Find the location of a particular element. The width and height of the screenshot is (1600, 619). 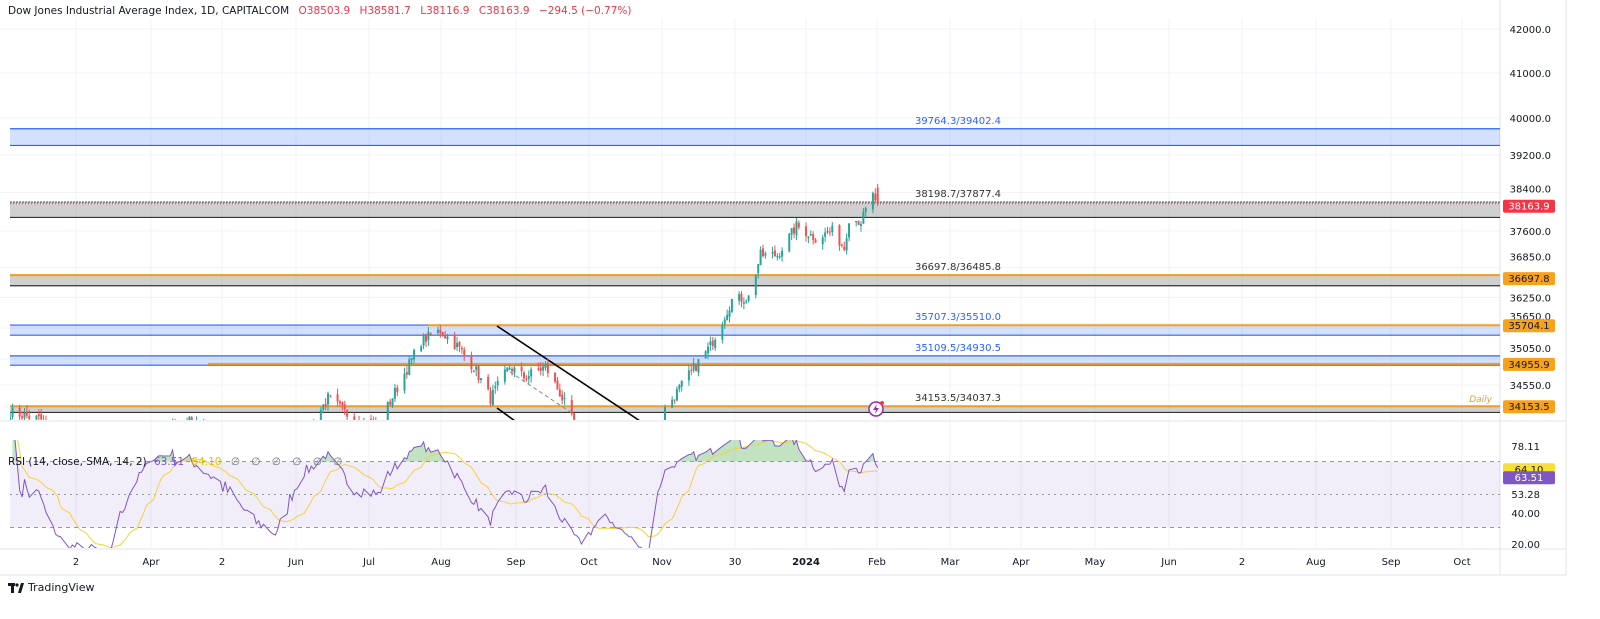

tradingview-logo: TradingView is located at coordinates (51, 587).